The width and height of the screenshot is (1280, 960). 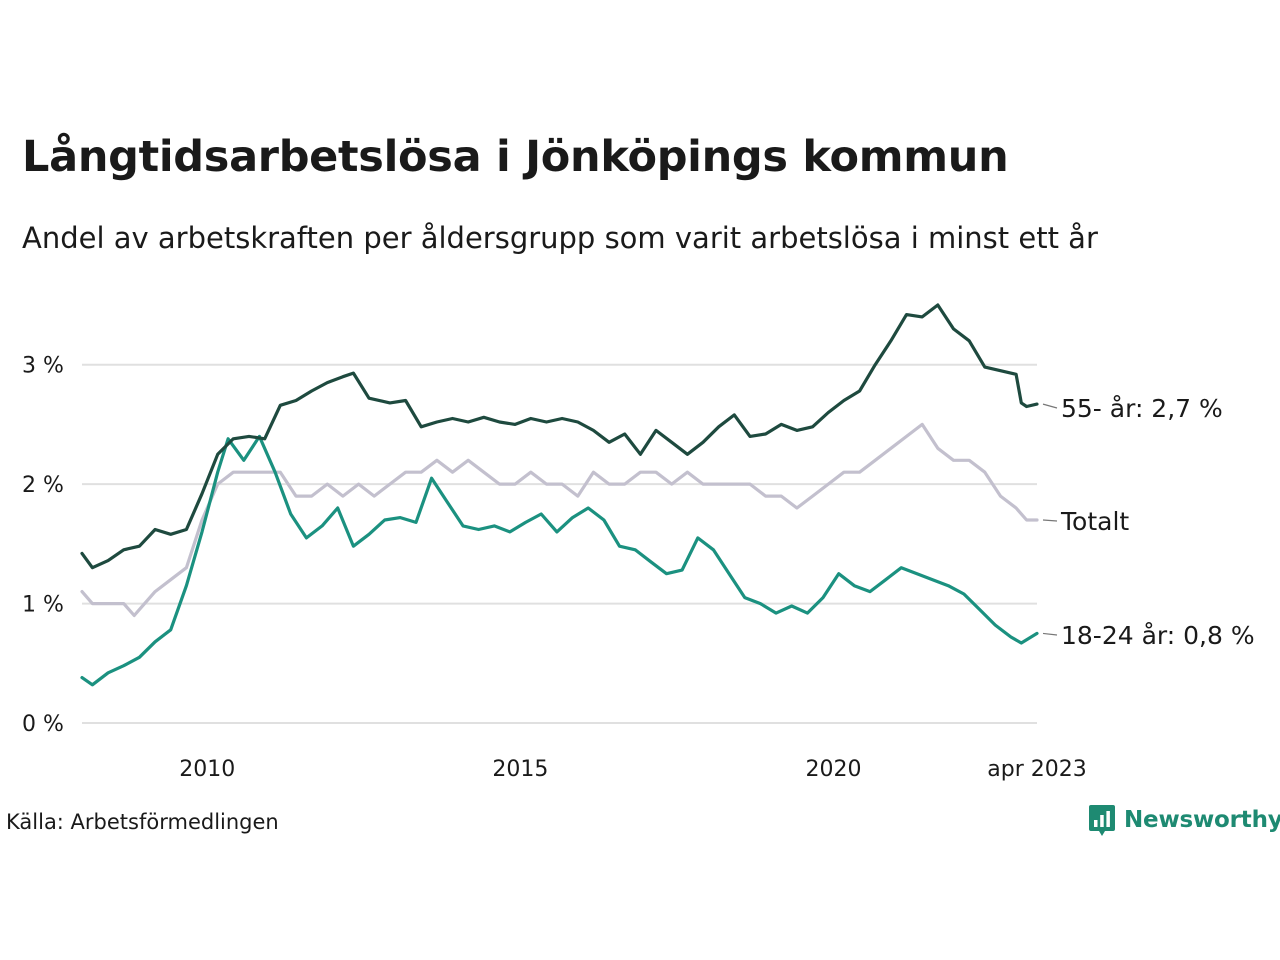 What do you see at coordinates (1102, 820) in the screenshot?
I see `newsworthy-logo-icon` at bounding box center [1102, 820].